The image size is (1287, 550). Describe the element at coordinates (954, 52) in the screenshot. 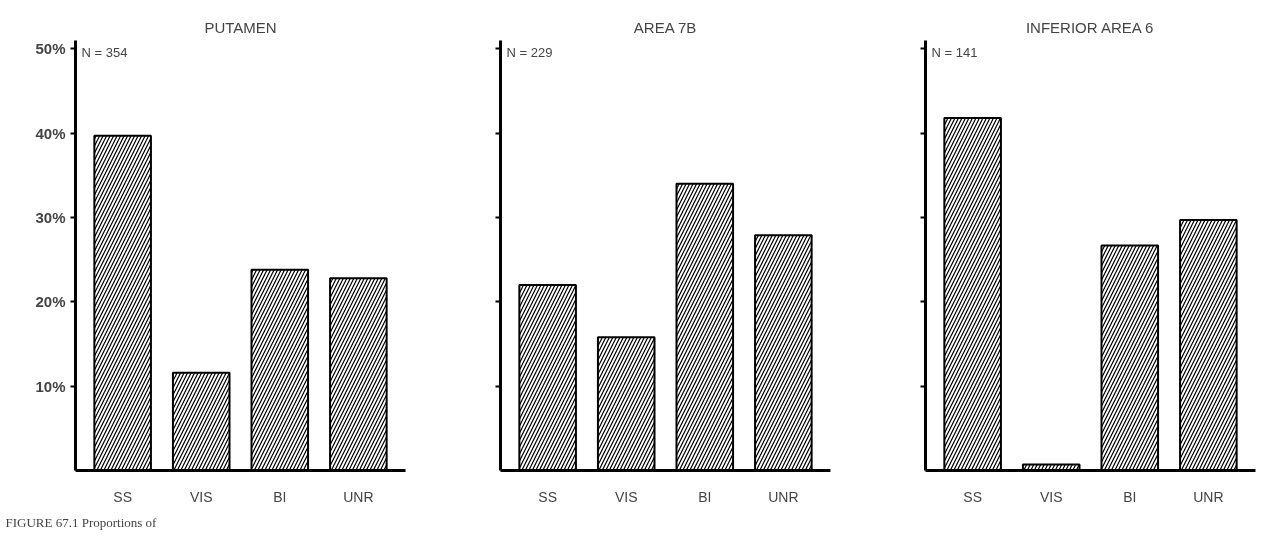

I see `annotation: N = 141` at that location.